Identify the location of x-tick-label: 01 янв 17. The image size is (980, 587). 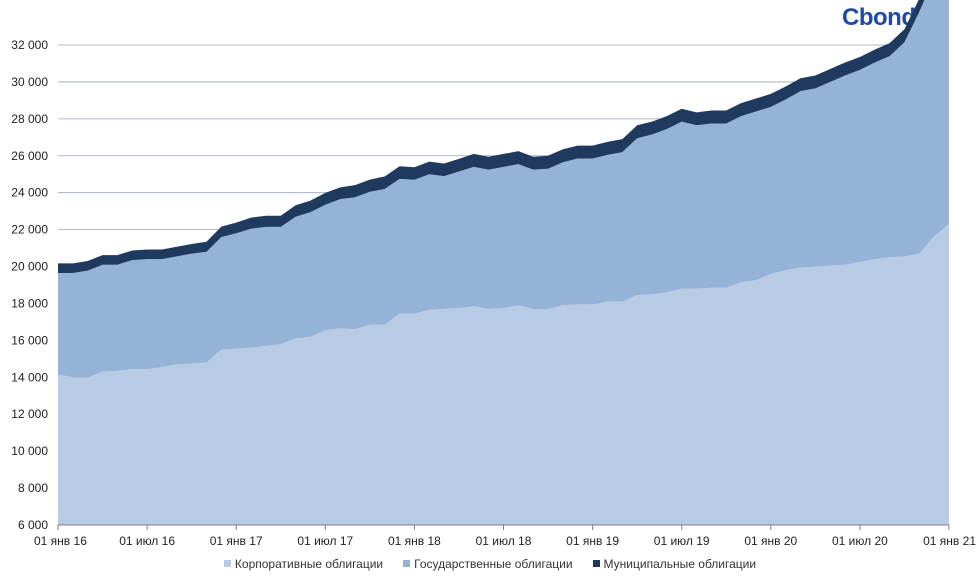
(236, 541).